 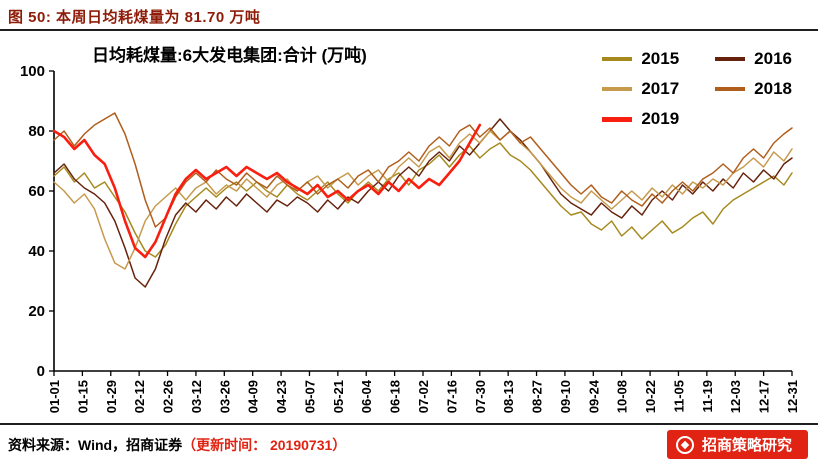 I want to click on y-tick-label: 20, so click(x=36, y=311).